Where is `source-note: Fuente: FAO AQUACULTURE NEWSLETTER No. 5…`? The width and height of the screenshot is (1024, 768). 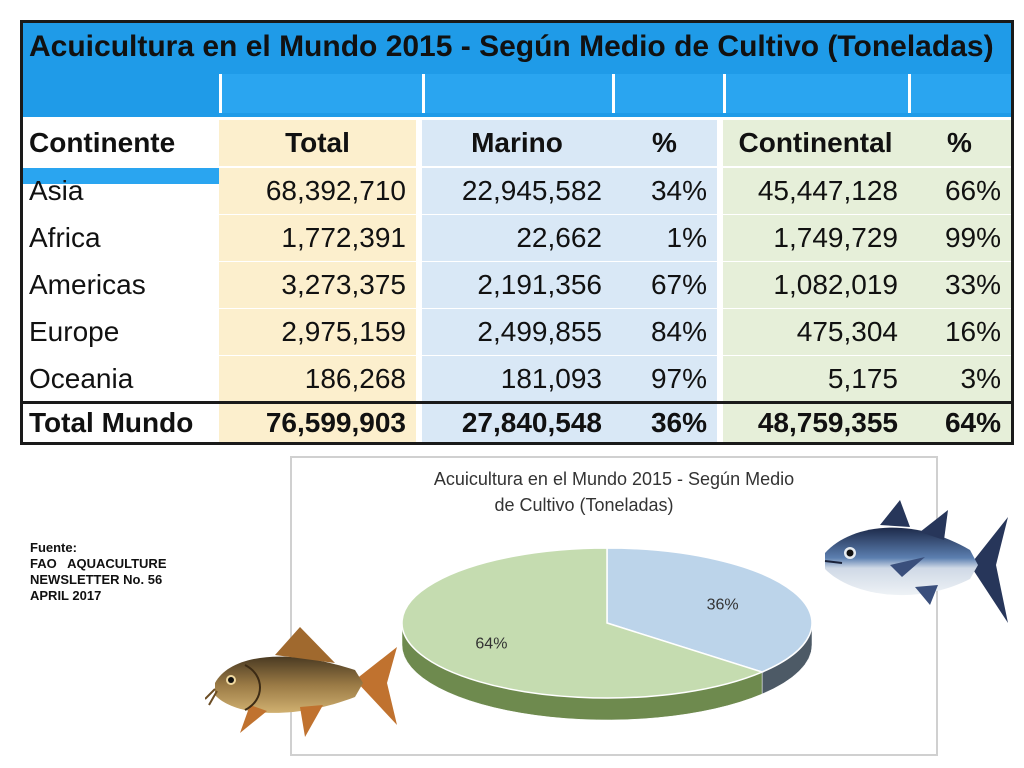
source-note: Fuente: FAO AQUACULTURE NEWSLETTER No. 5… is located at coordinates (98, 572).